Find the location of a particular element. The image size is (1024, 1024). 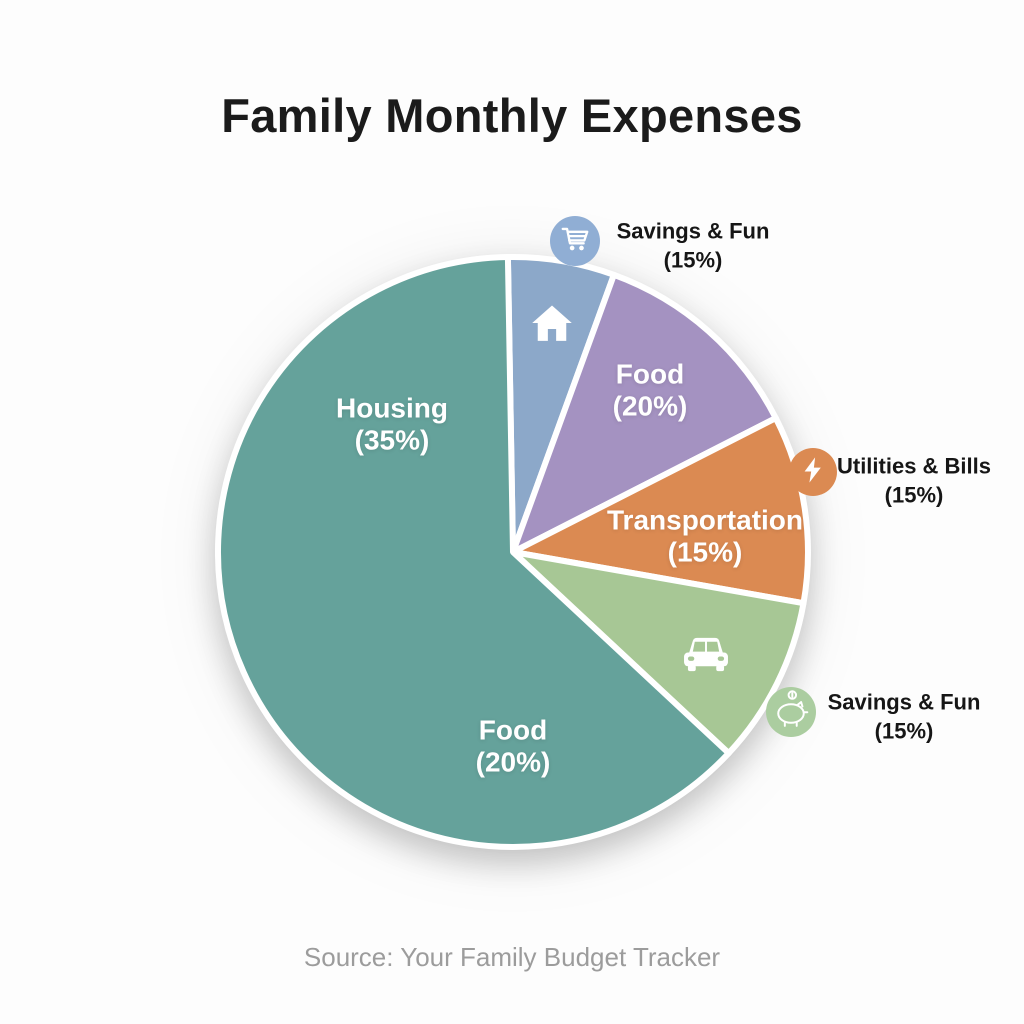

savings-fun-top-label: Savings & Fun (15%) is located at coordinates (693, 245).